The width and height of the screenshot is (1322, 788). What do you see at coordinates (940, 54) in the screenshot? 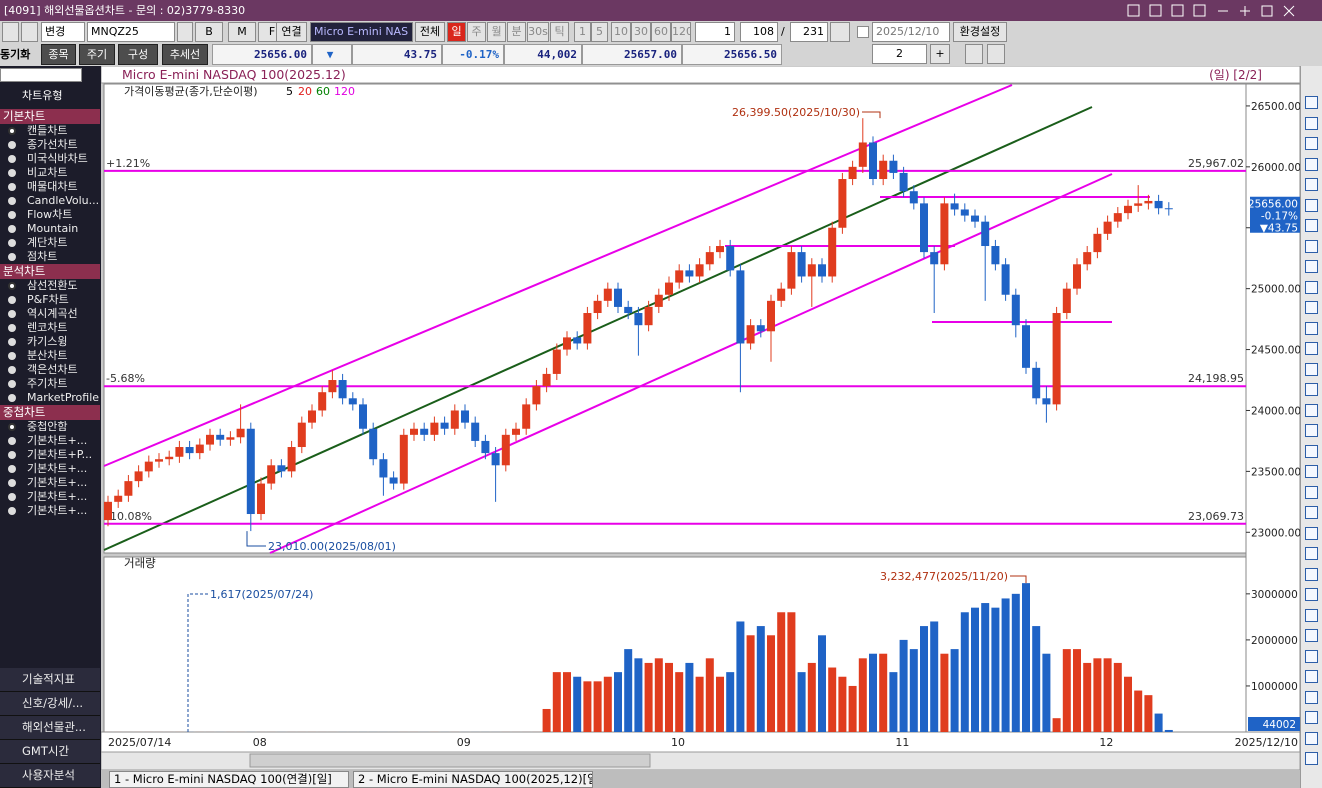
I see `add-btn: +` at bounding box center [940, 54].